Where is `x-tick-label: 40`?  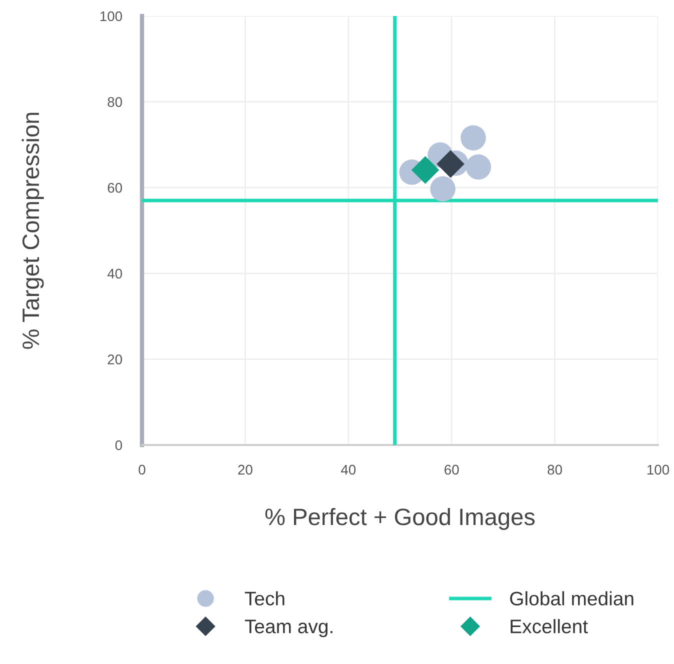 x-tick-label: 40 is located at coordinates (348, 469).